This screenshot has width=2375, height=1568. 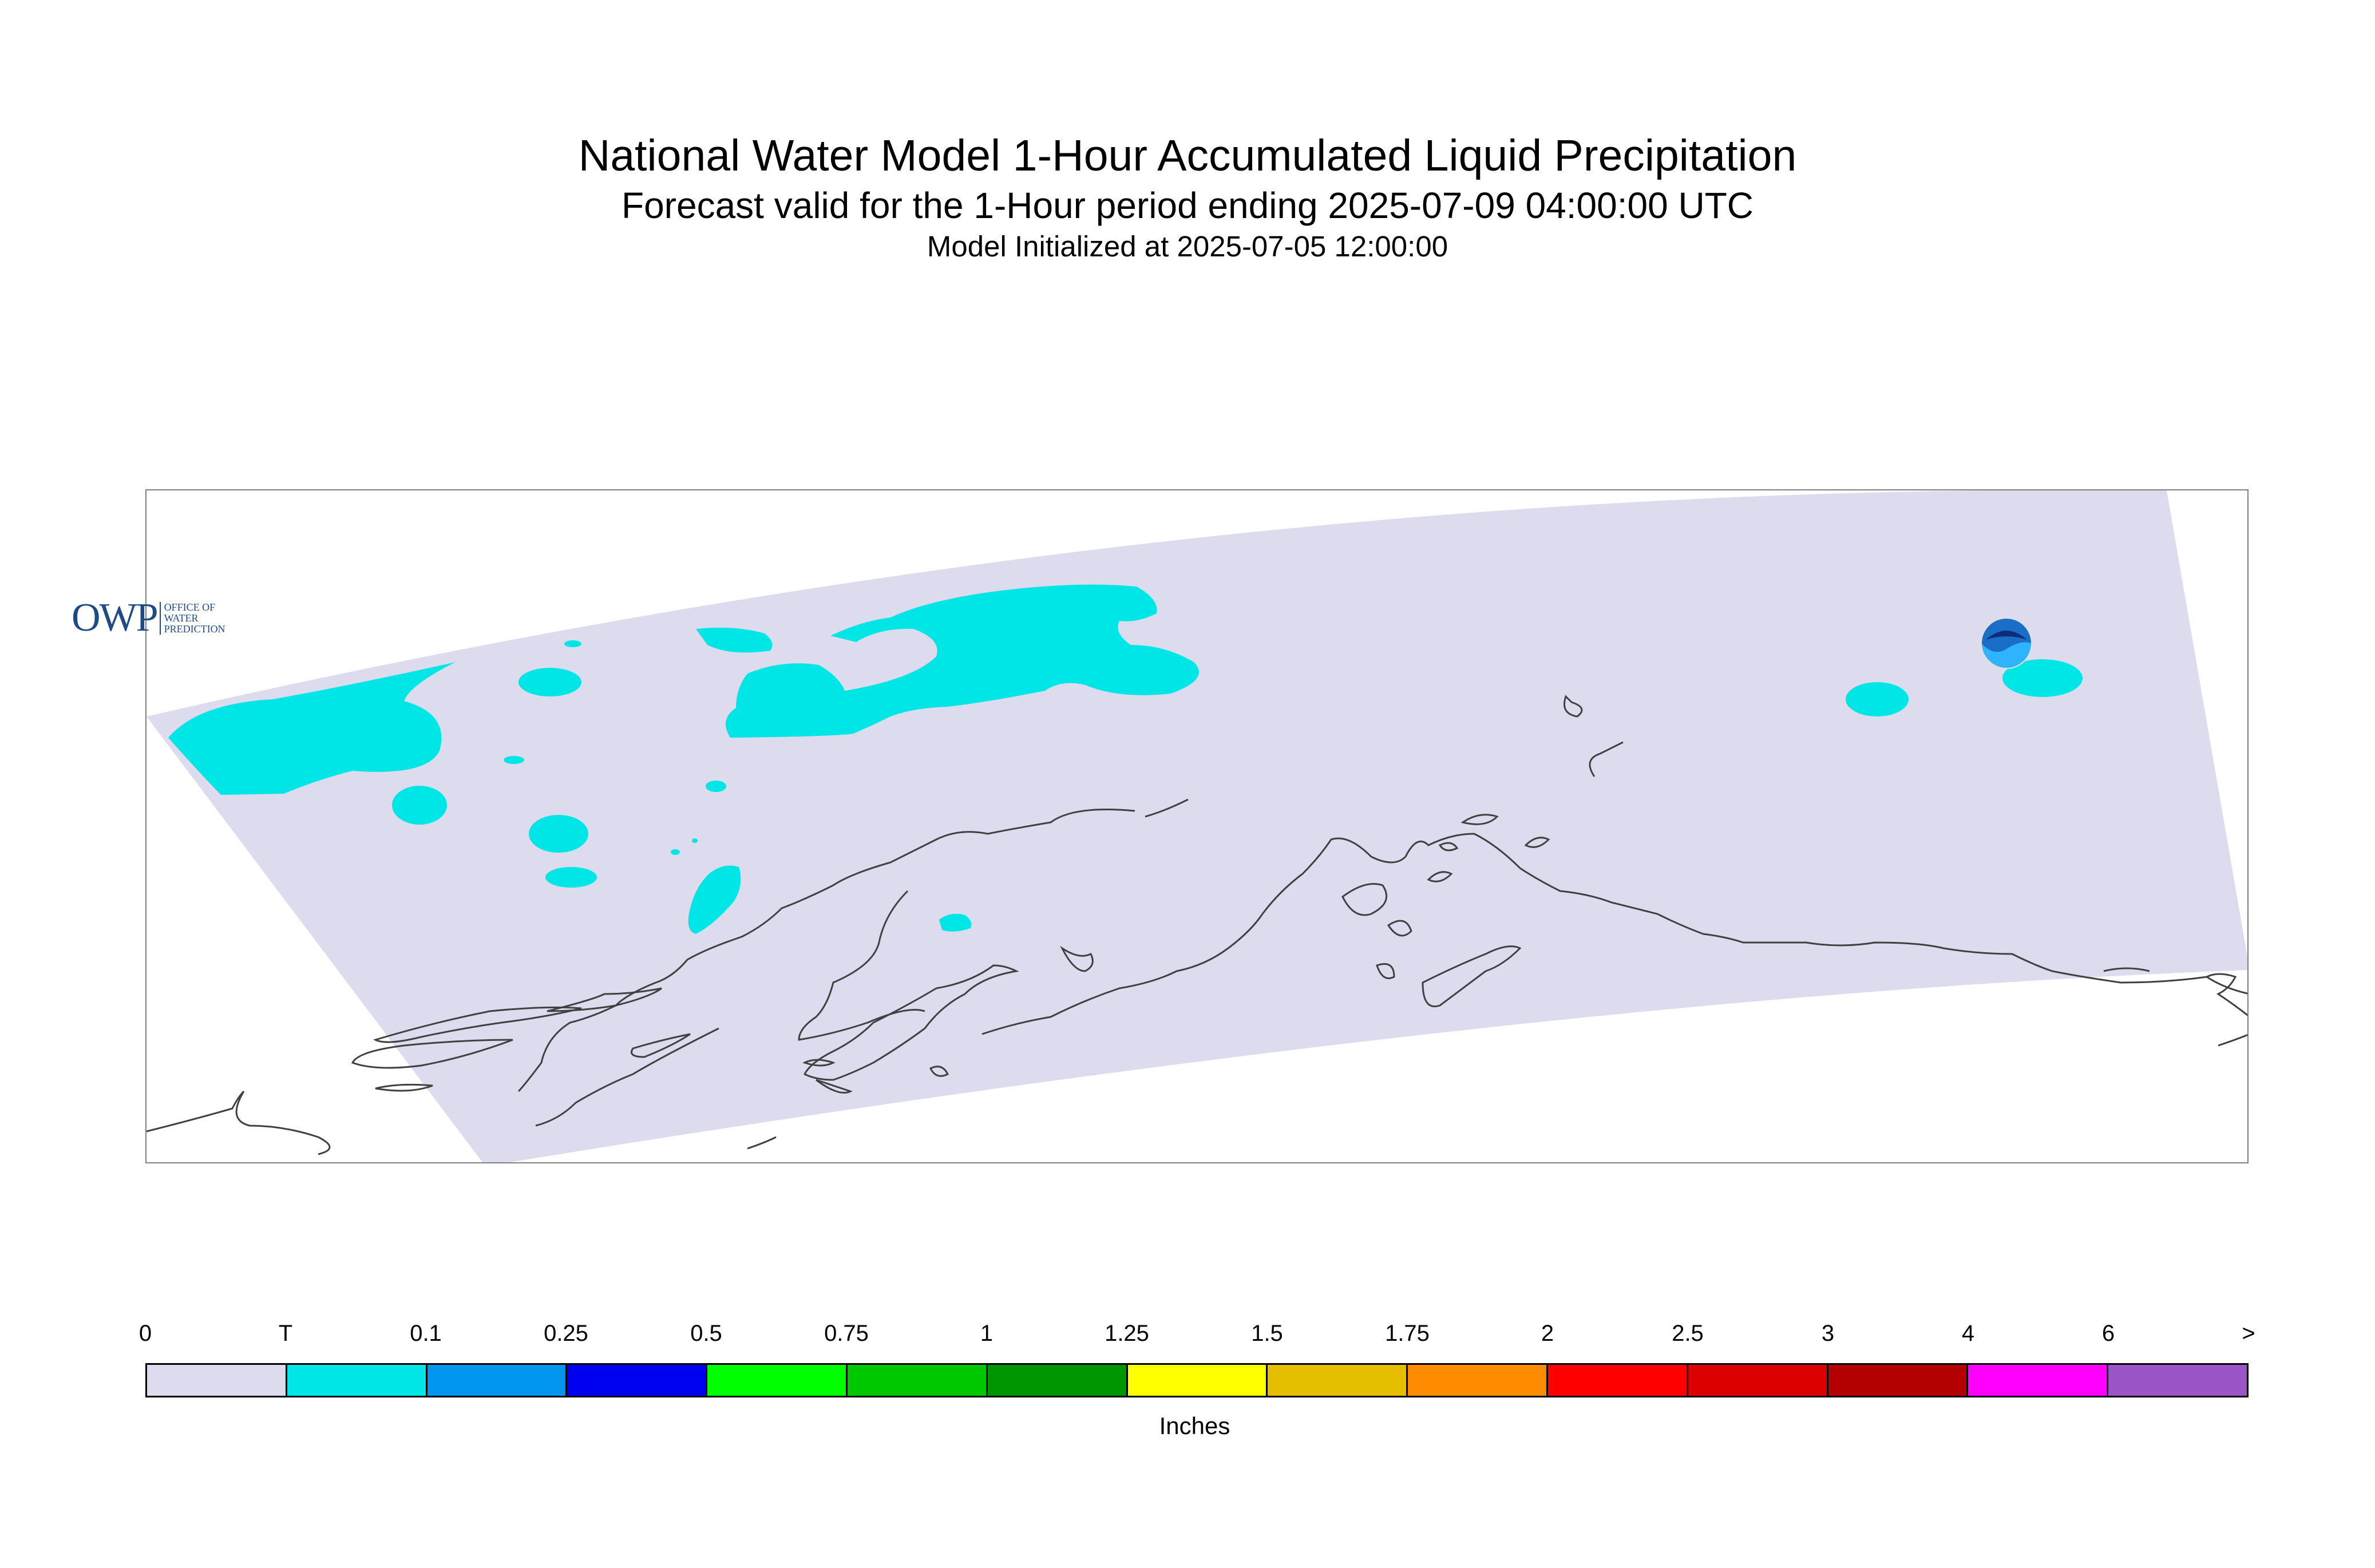 I want to click on colorbar-tick-label: 2.5, so click(x=1688, y=1333).